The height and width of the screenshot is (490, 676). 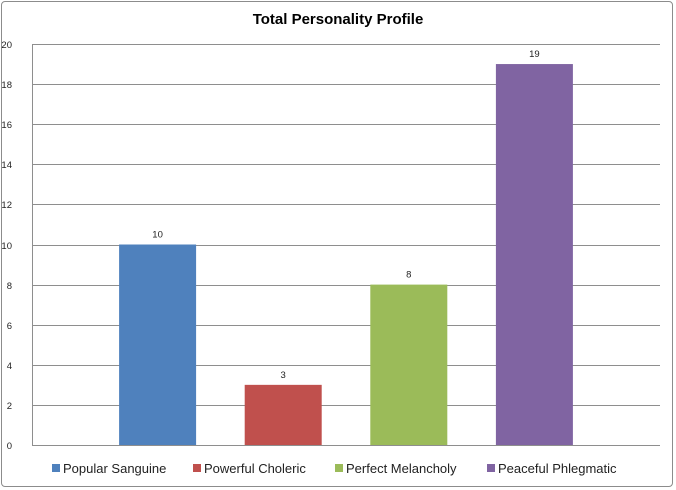 I want to click on chart-title: Total Personality Profile, so click(x=338, y=19).